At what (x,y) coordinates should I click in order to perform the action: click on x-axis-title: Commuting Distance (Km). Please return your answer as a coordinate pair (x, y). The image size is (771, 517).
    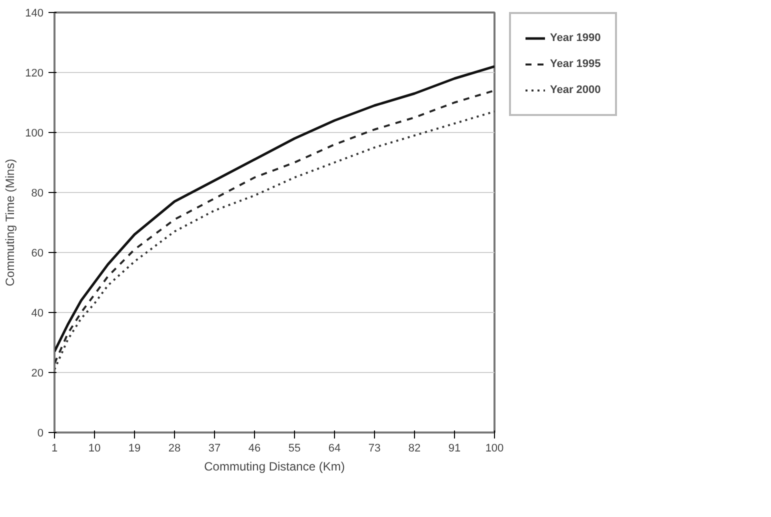
    Looking at the image, I should click on (274, 467).